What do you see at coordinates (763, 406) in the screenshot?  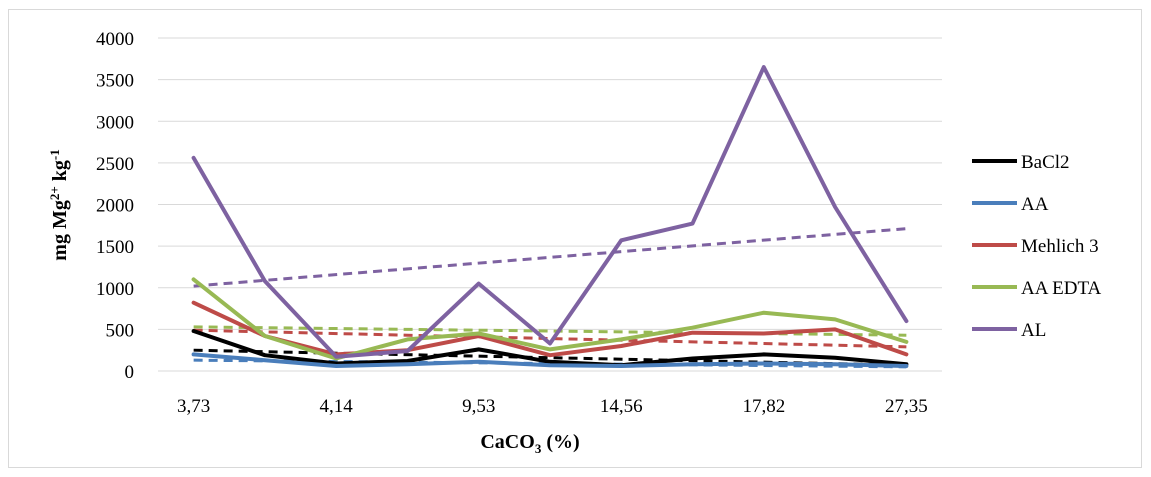 I see `x-tick-label: 17,82` at bounding box center [763, 406].